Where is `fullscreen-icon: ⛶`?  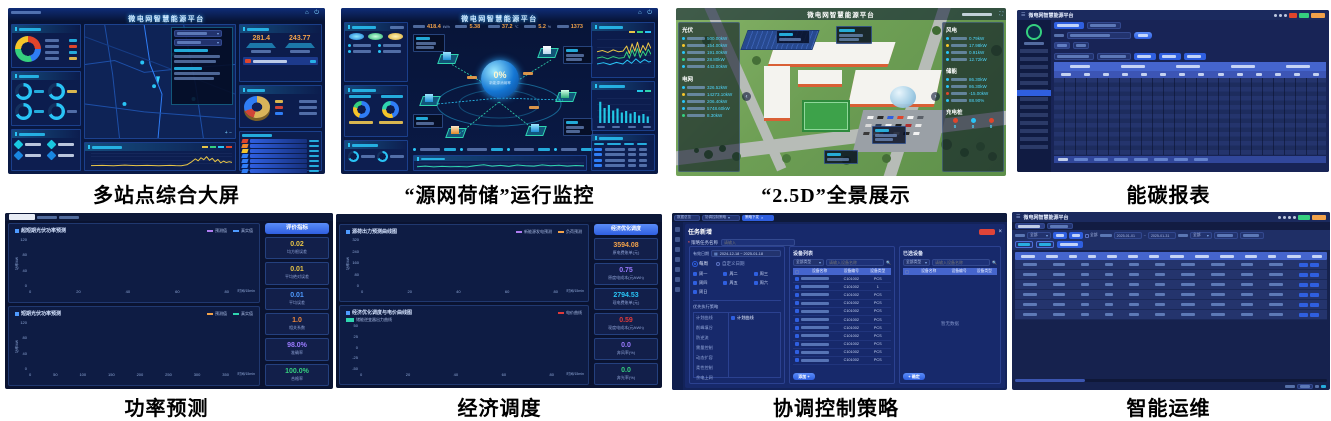
fullscreen-icon: ⛶ is located at coordinates (1001, 14).